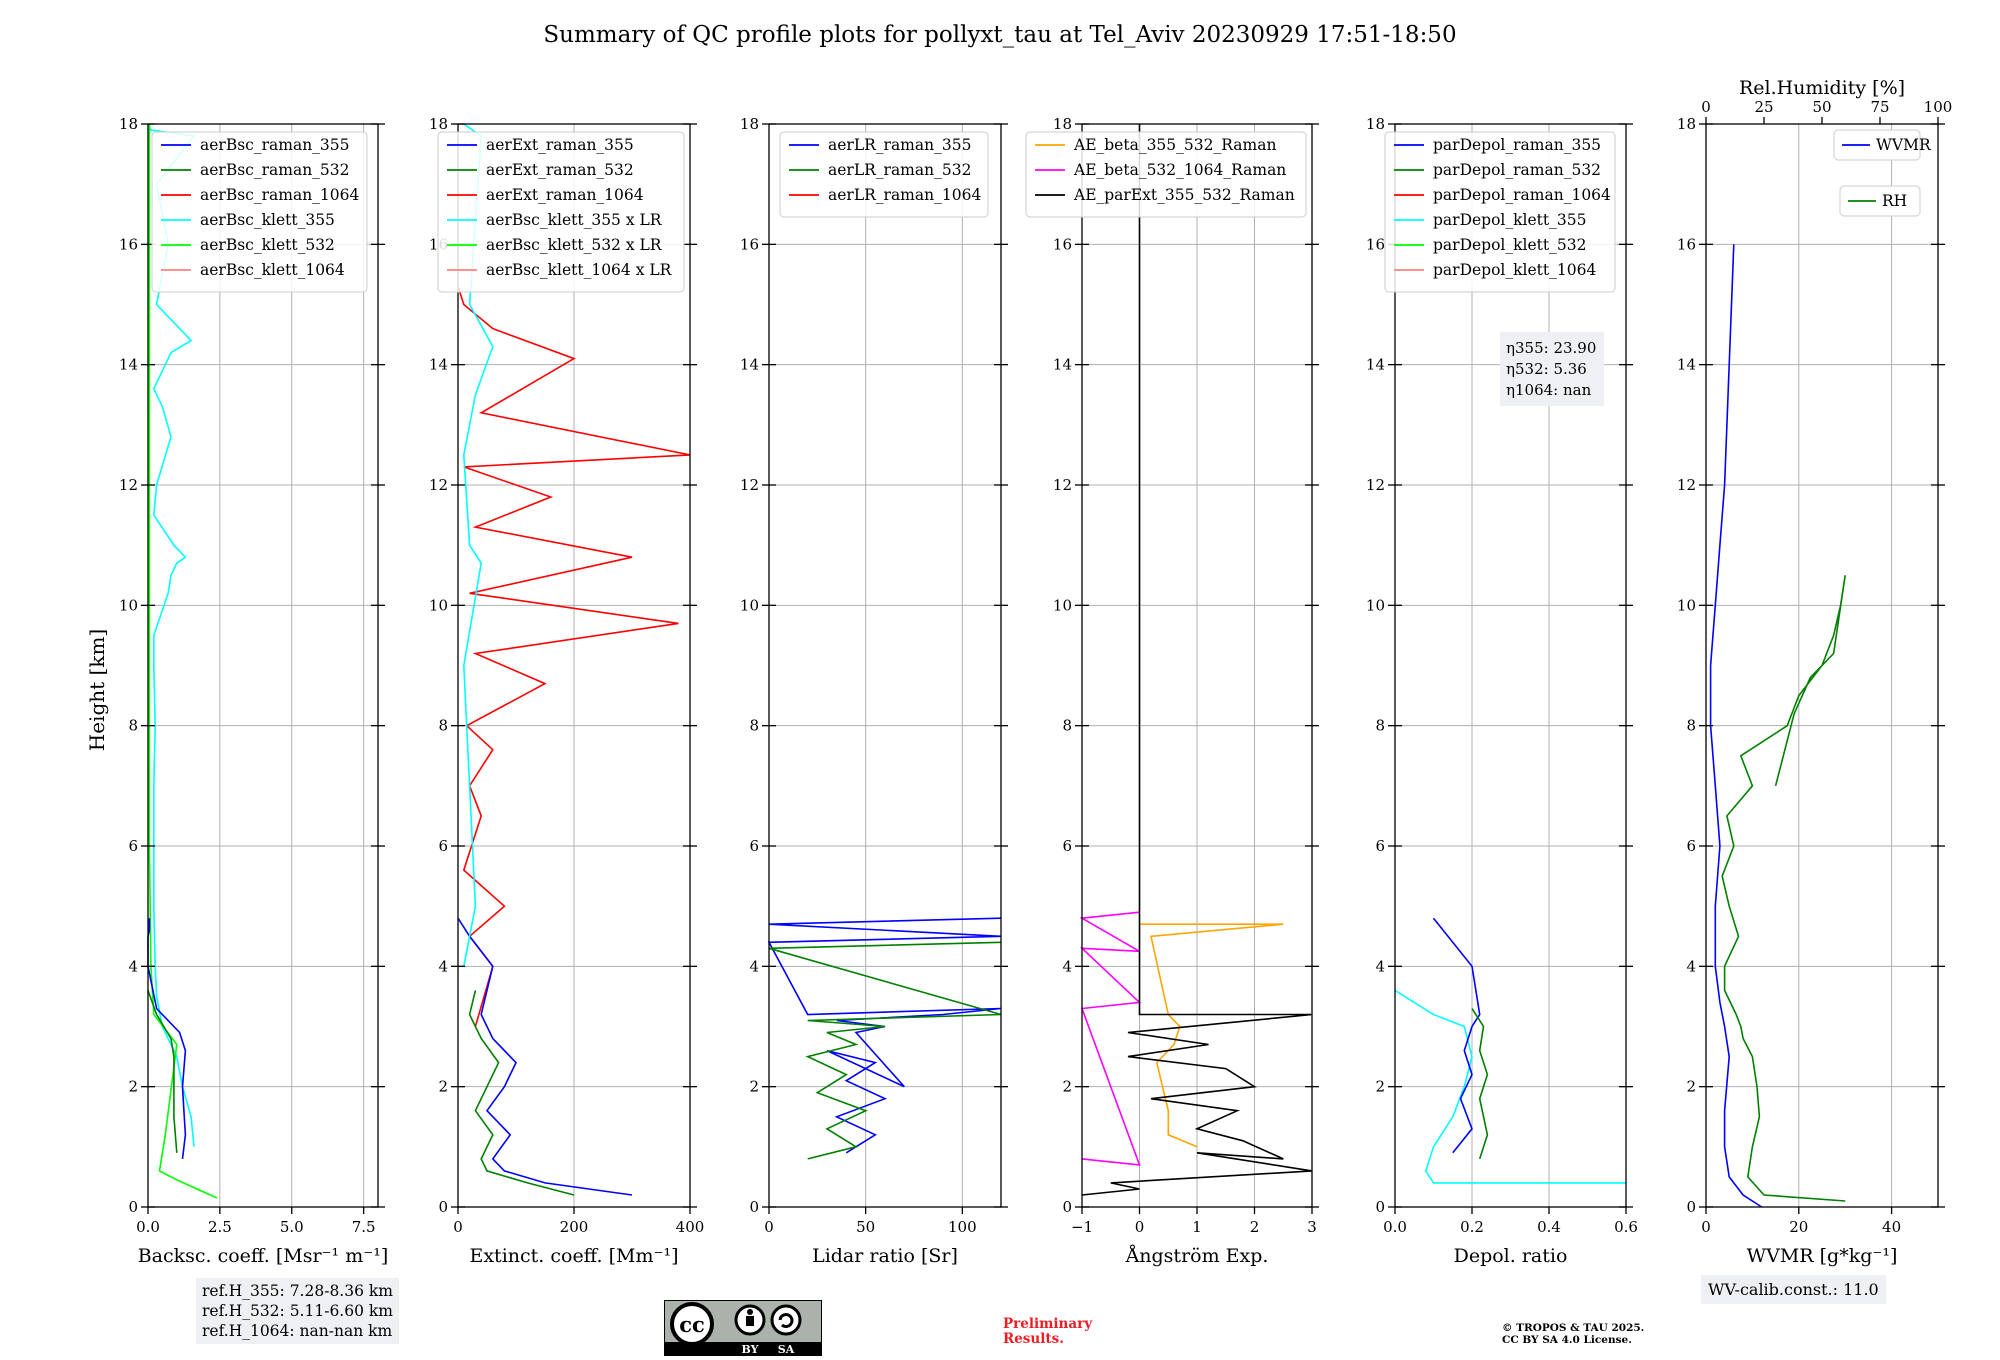 Image resolution: width=2000 pixels, height=1360 pixels. I want to click on x2-tick-label: 0, so click(1706, 107).